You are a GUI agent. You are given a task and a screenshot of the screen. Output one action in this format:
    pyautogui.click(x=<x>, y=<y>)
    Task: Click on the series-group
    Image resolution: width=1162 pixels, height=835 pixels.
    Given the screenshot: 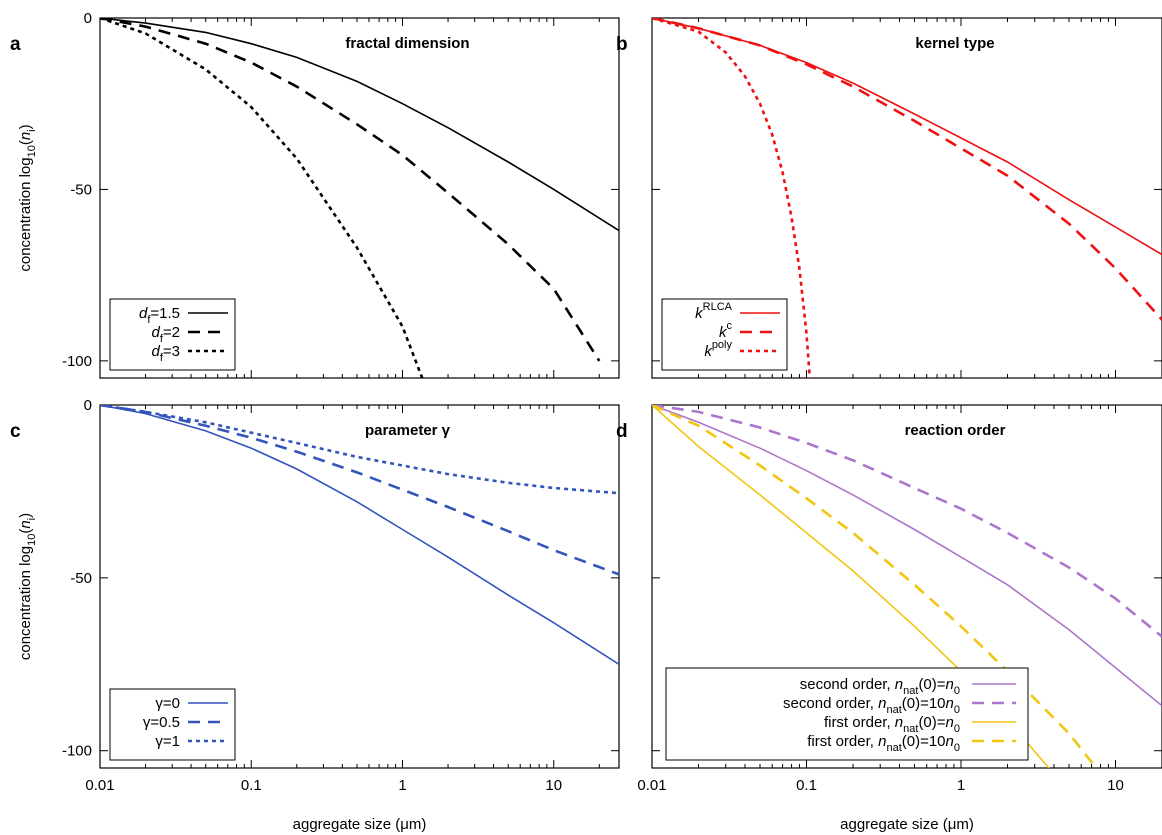 What is the action you would take?
    pyautogui.click(x=359, y=535)
    